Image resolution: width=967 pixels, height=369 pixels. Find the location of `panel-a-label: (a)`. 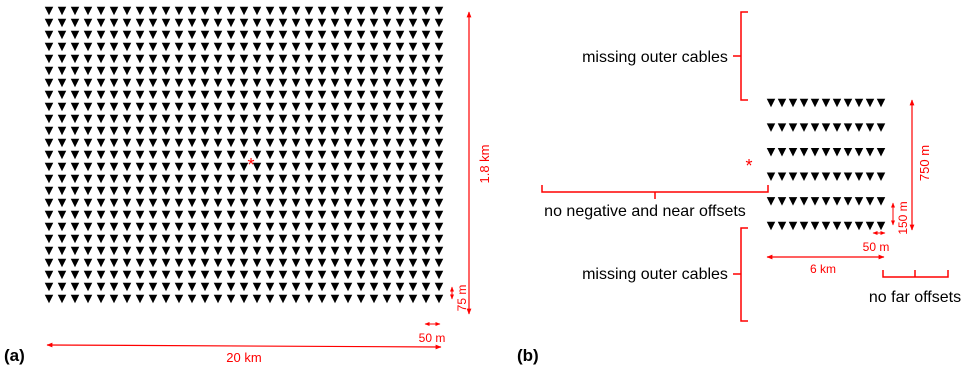

panel-a-label: (a) is located at coordinates (14, 355).